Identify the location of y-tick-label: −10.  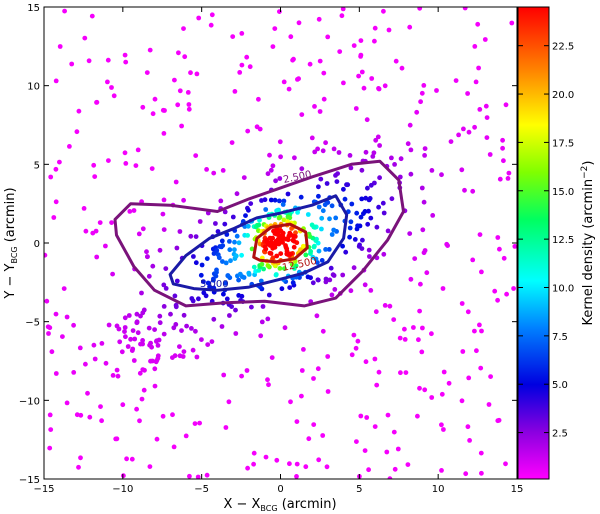
(29, 401).